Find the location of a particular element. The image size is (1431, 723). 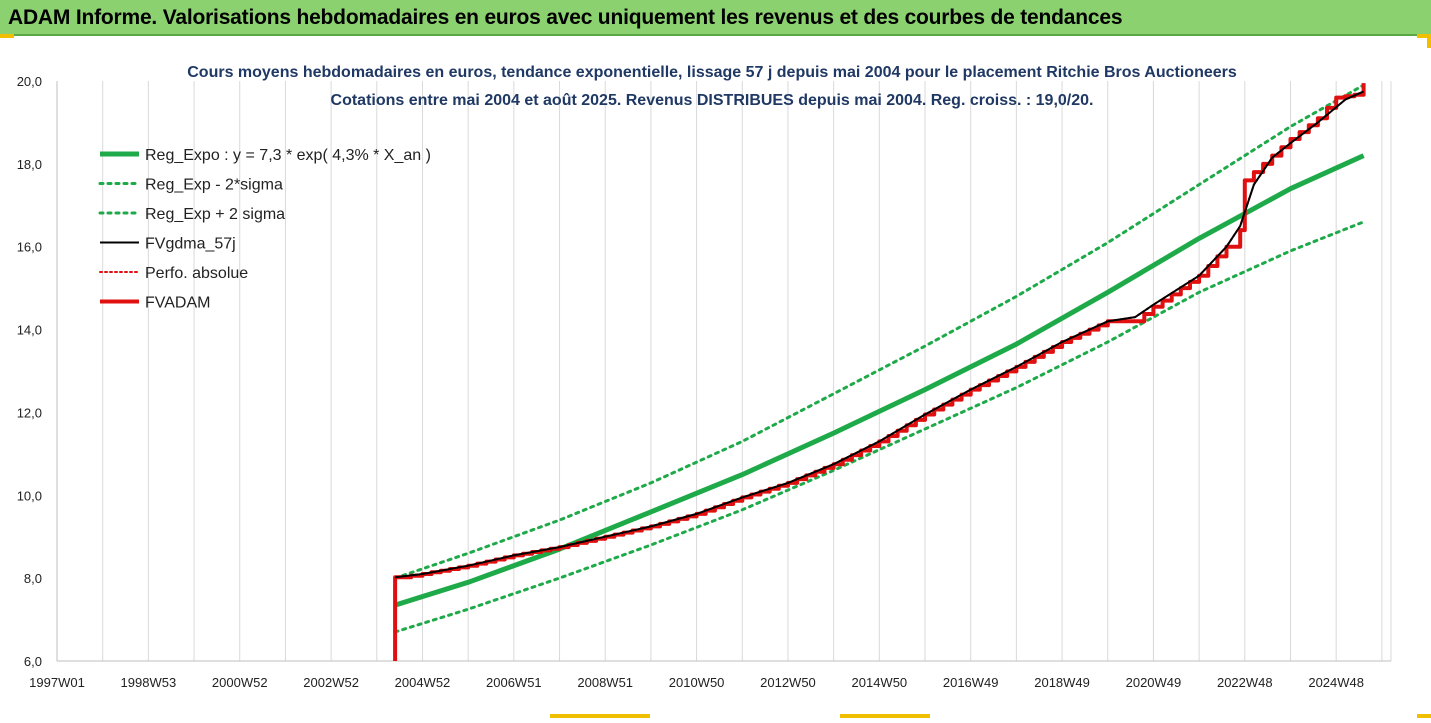

x-tick-label: 2014W50 is located at coordinates (880, 682).